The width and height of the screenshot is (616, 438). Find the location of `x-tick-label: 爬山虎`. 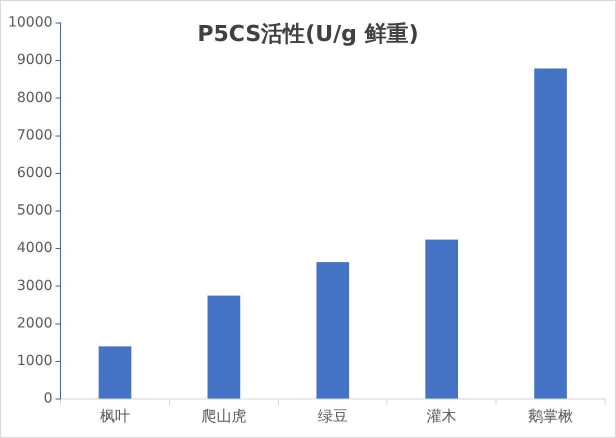

x-tick-label: 爬山虎 is located at coordinates (223, 415).